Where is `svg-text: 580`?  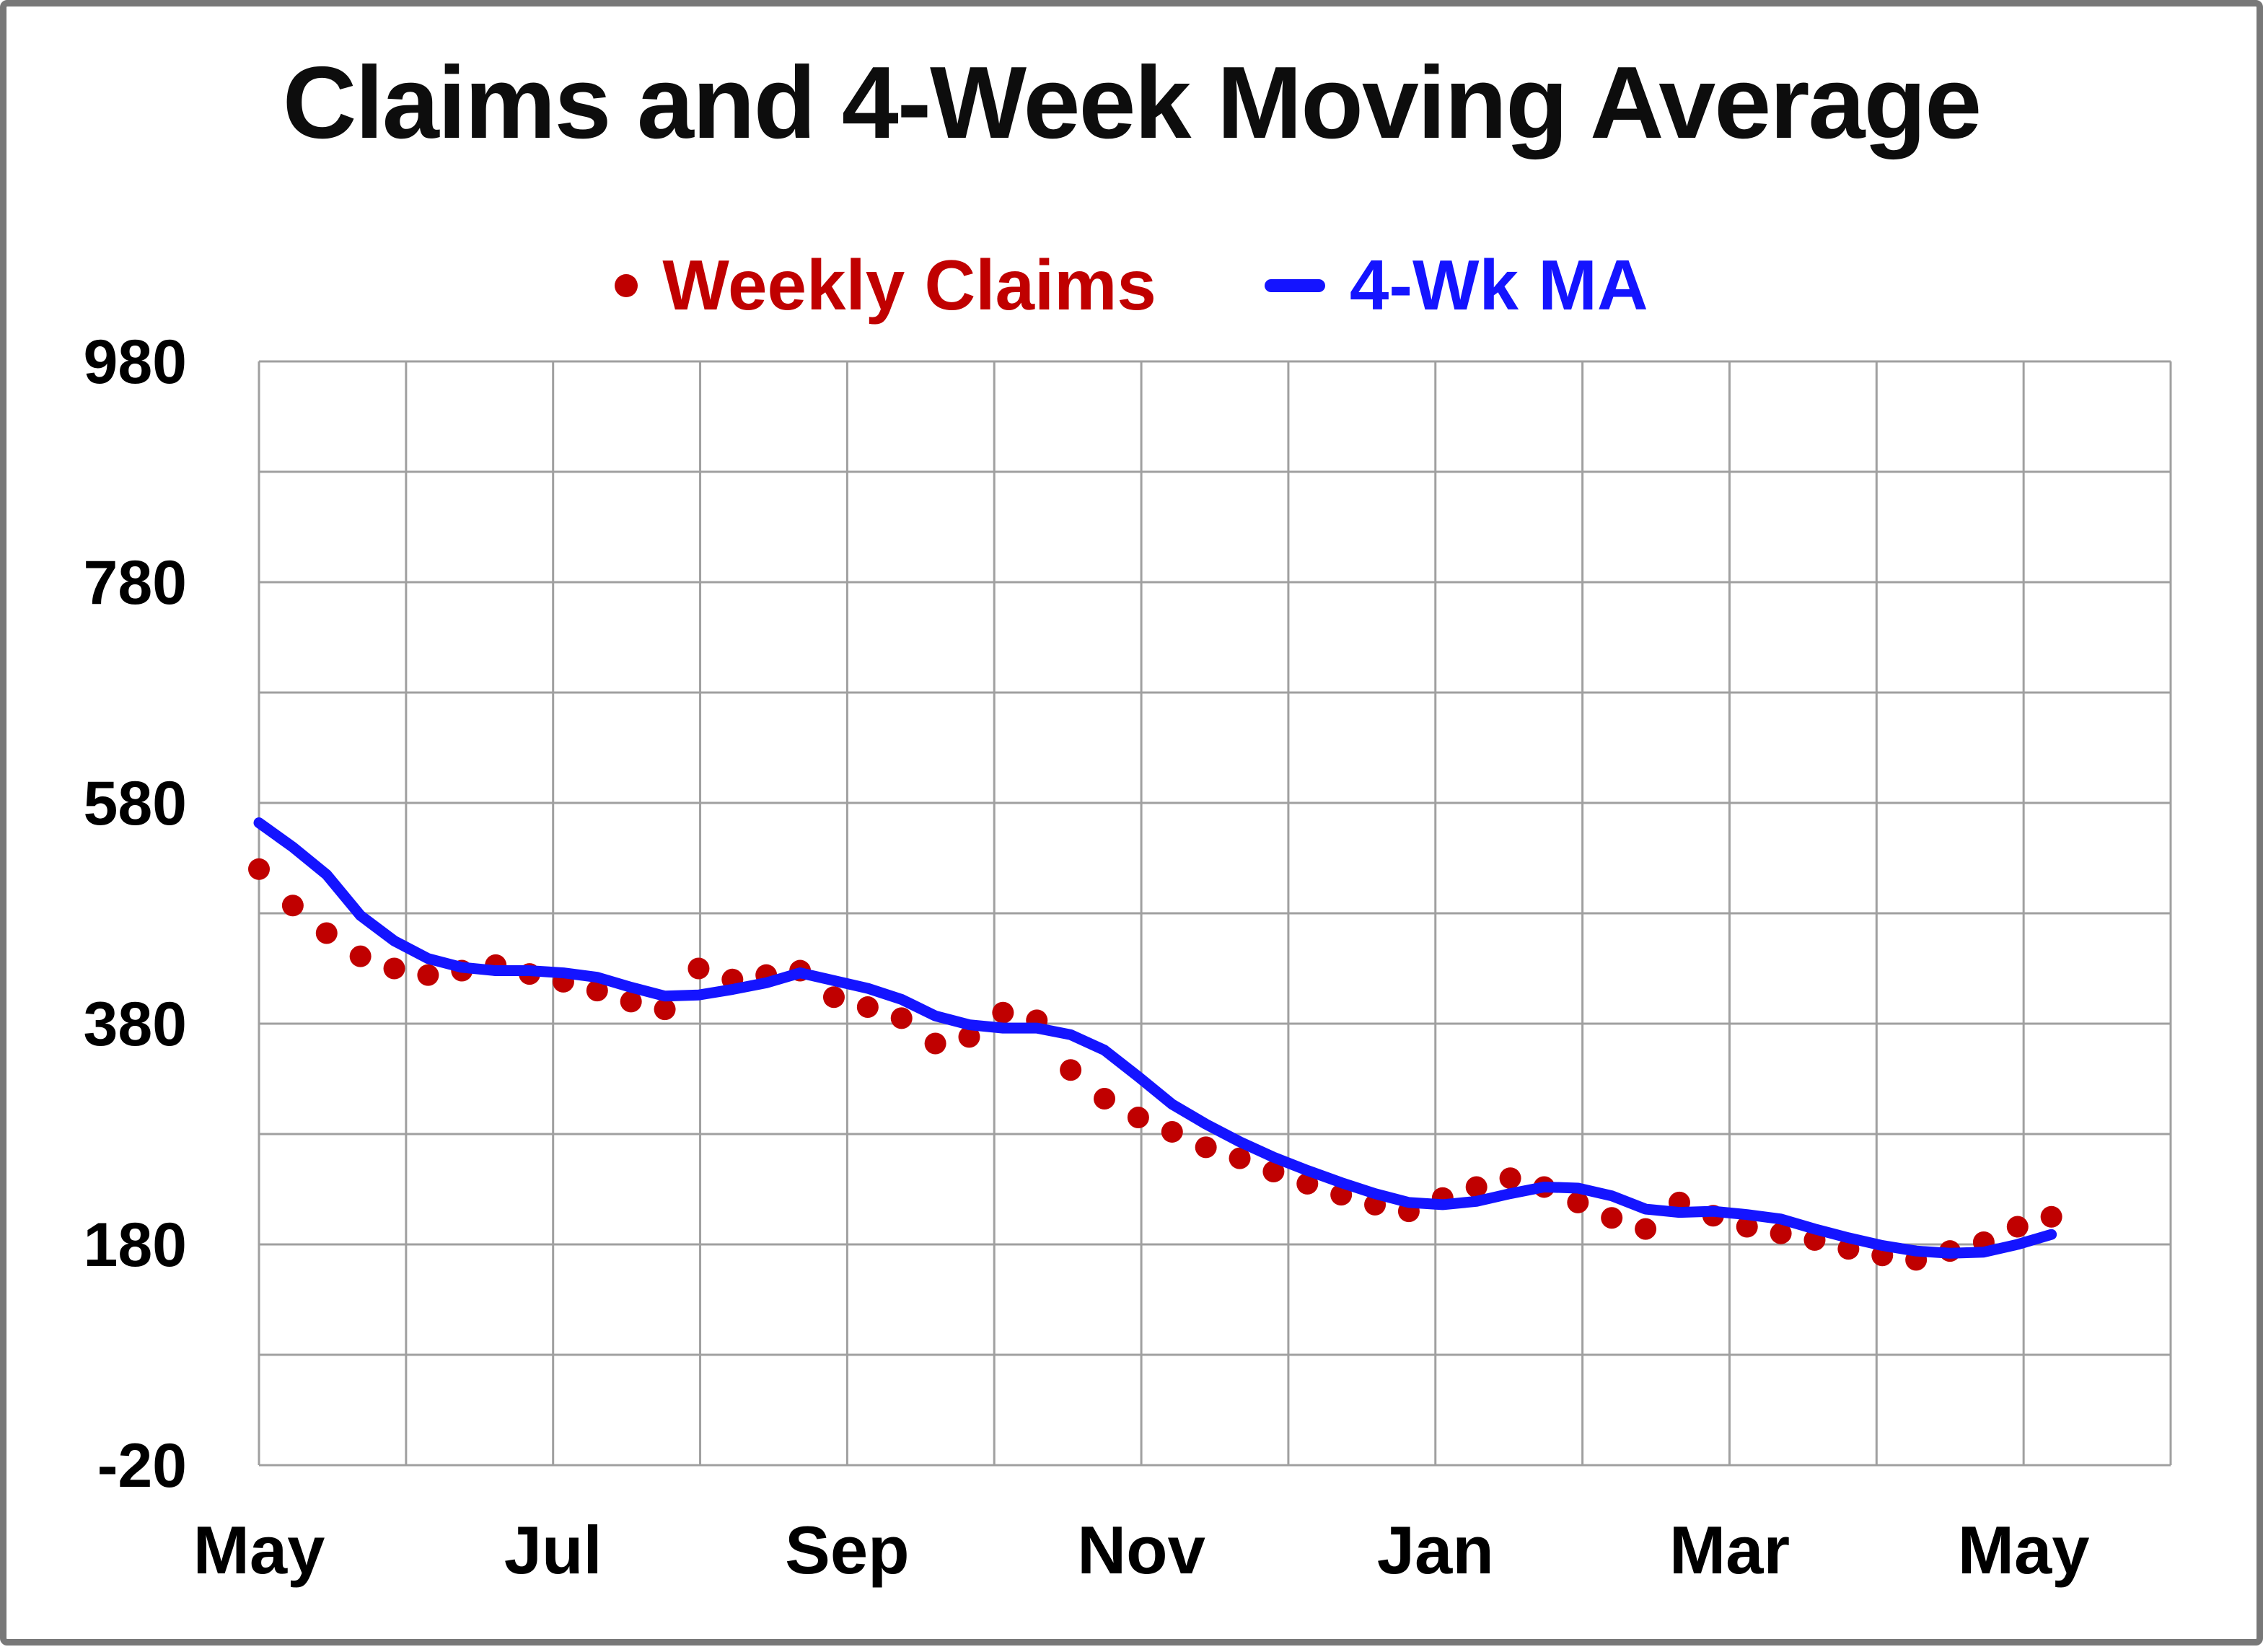 svg-text: 580 is located at coordinates (136, 803).